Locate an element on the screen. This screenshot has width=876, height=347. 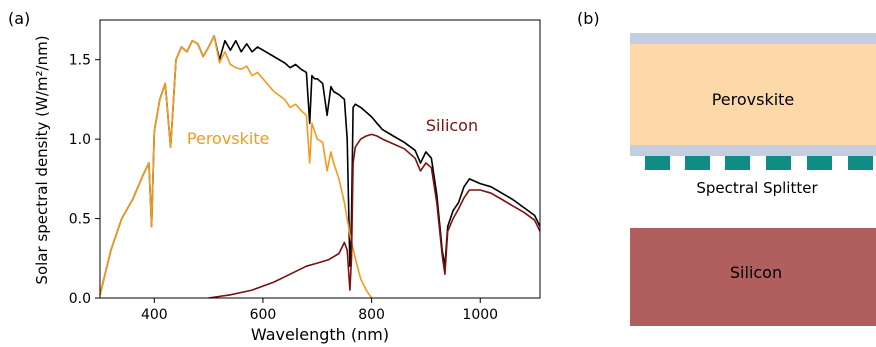
spectral-splitter-label: Spectral Splitter is located at coordinates (757, 188).